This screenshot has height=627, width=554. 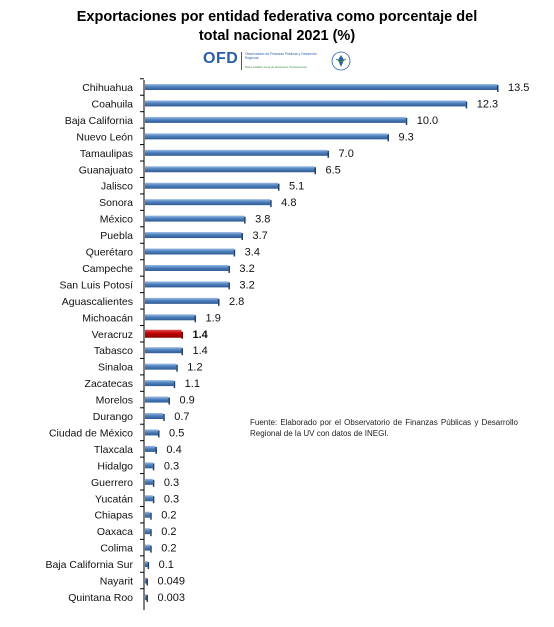 I want to click on value-label: 1.2, so click(x=194, y=368).